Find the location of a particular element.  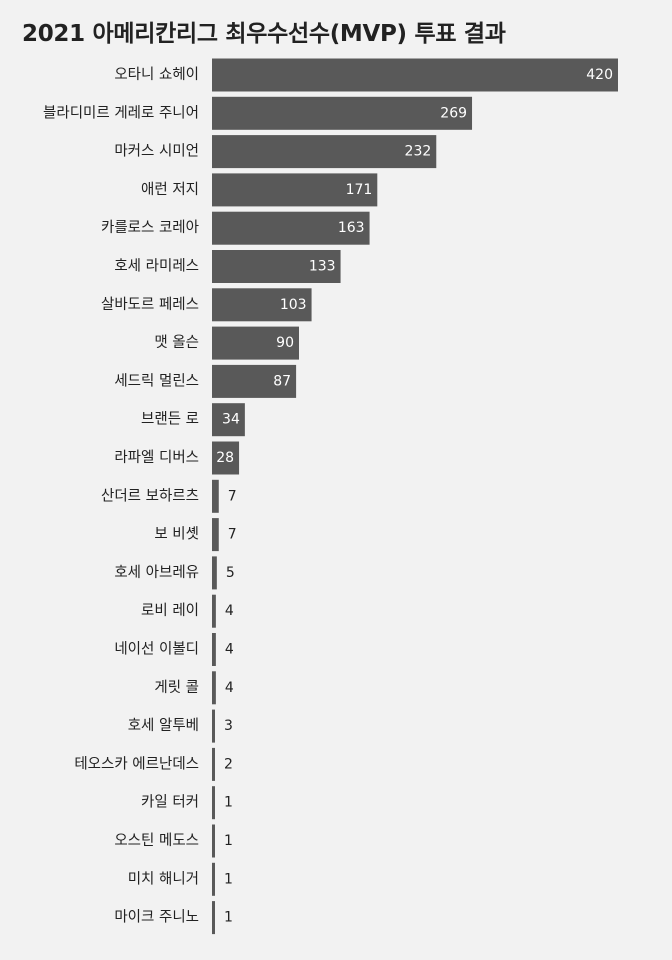

category-label: 맷 올슨 is located at coordinates (176, 342).